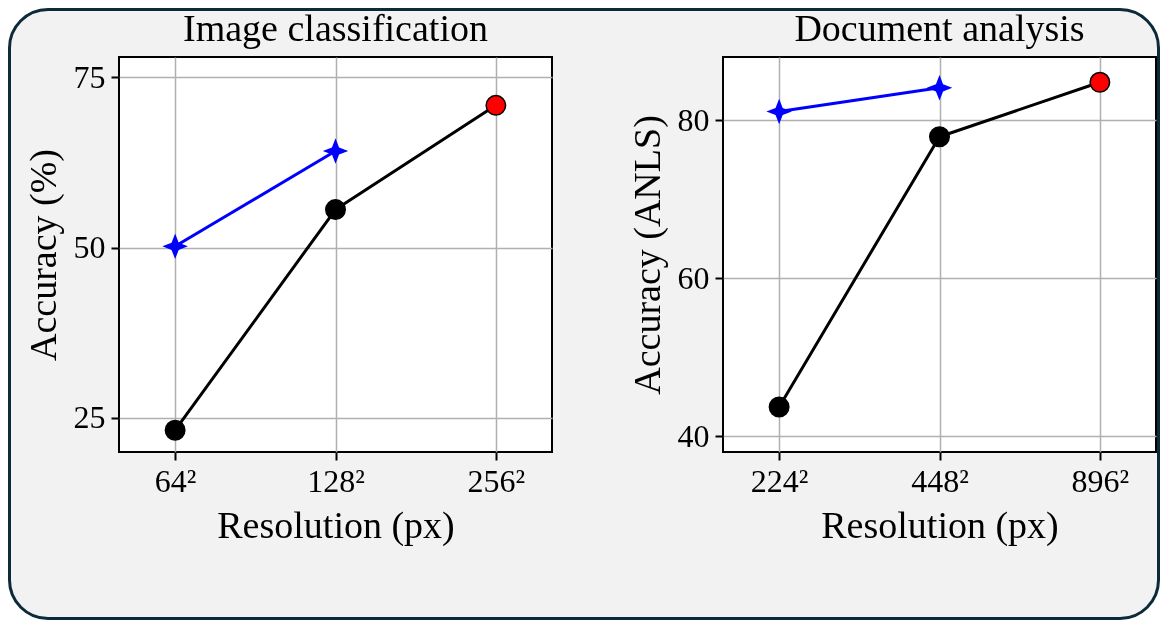 This screenshot has width=1168, height=629. I want to click on chart-title: Document analysis, so click(939, 28).